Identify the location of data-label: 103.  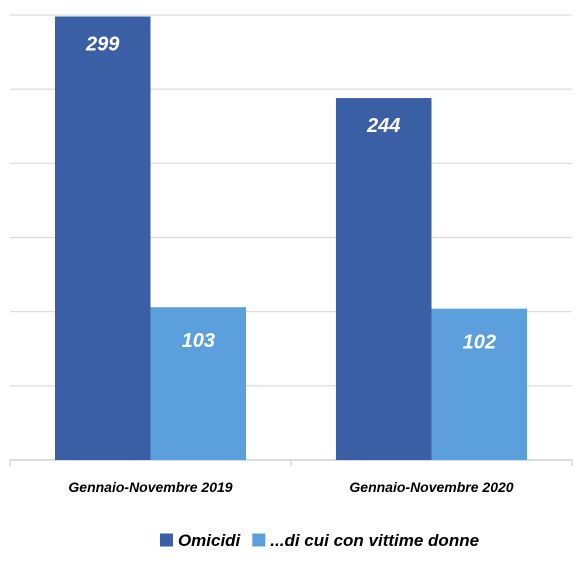
(198, 341).